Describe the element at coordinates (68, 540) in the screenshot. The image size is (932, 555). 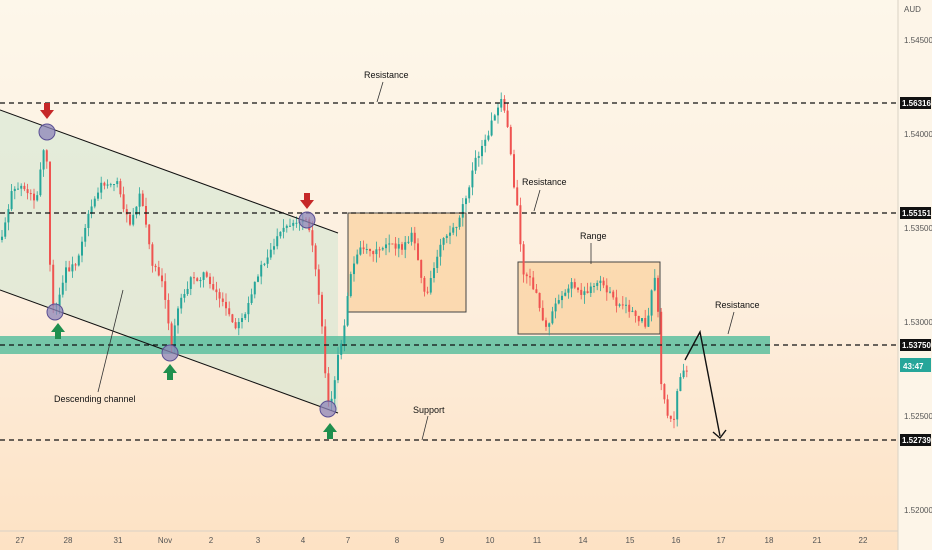
I see `x-tick-label: 28` at that location.